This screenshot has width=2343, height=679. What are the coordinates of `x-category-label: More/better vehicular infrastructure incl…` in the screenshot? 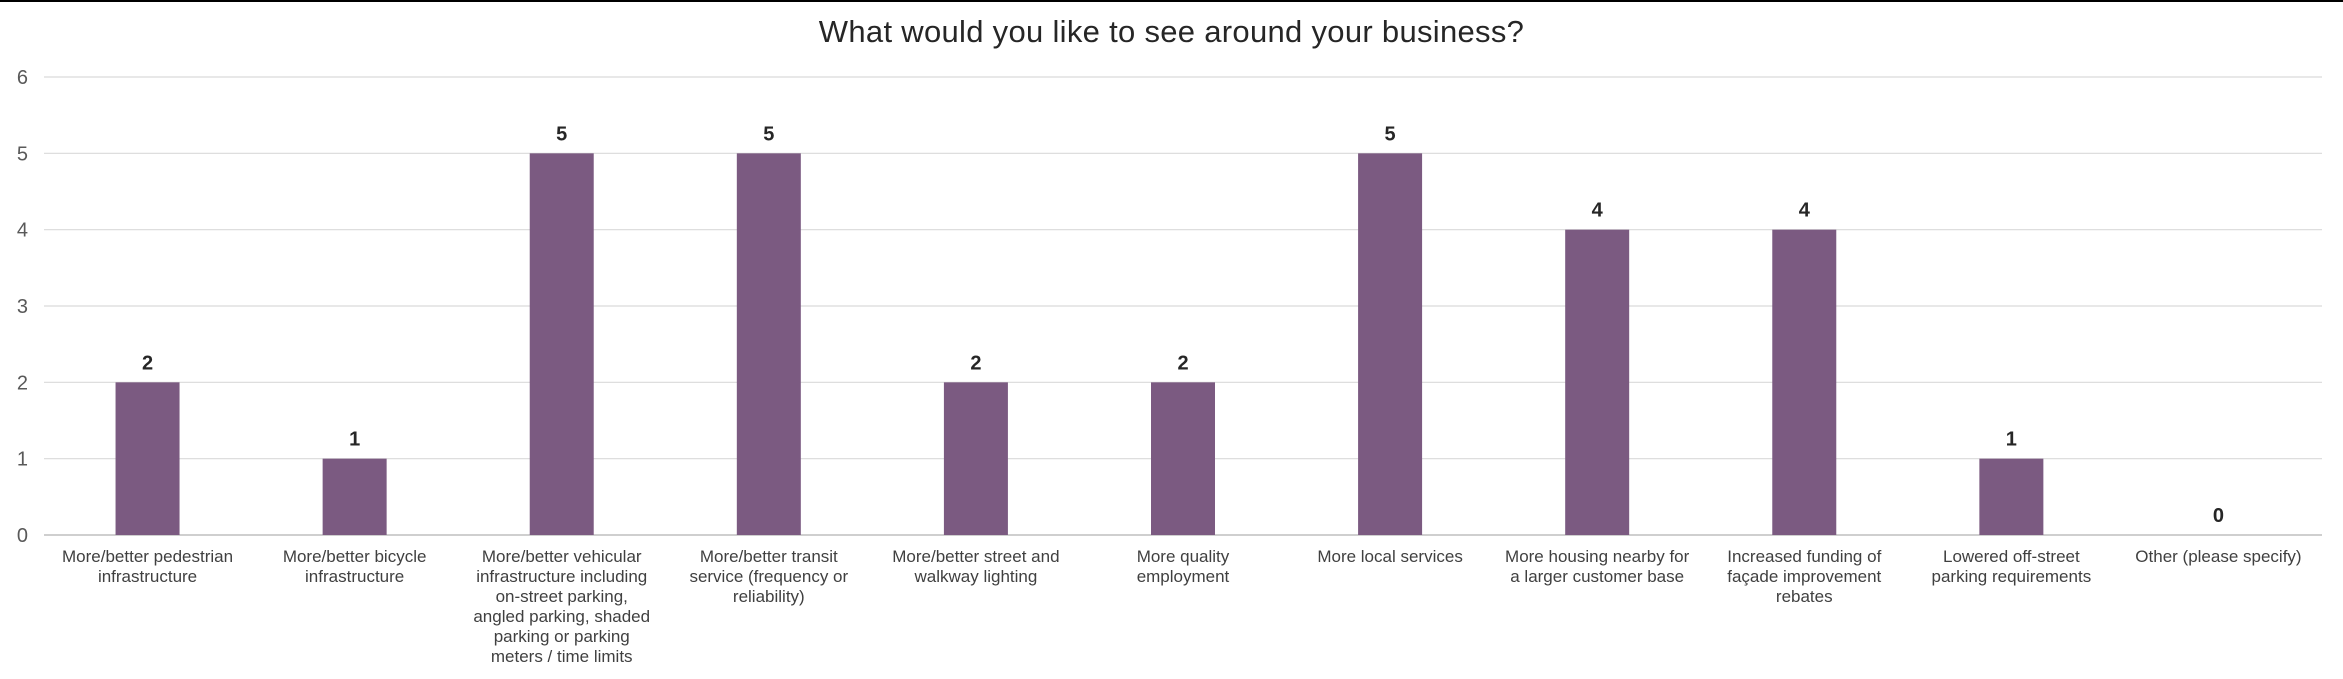 It's located at (561, 606).